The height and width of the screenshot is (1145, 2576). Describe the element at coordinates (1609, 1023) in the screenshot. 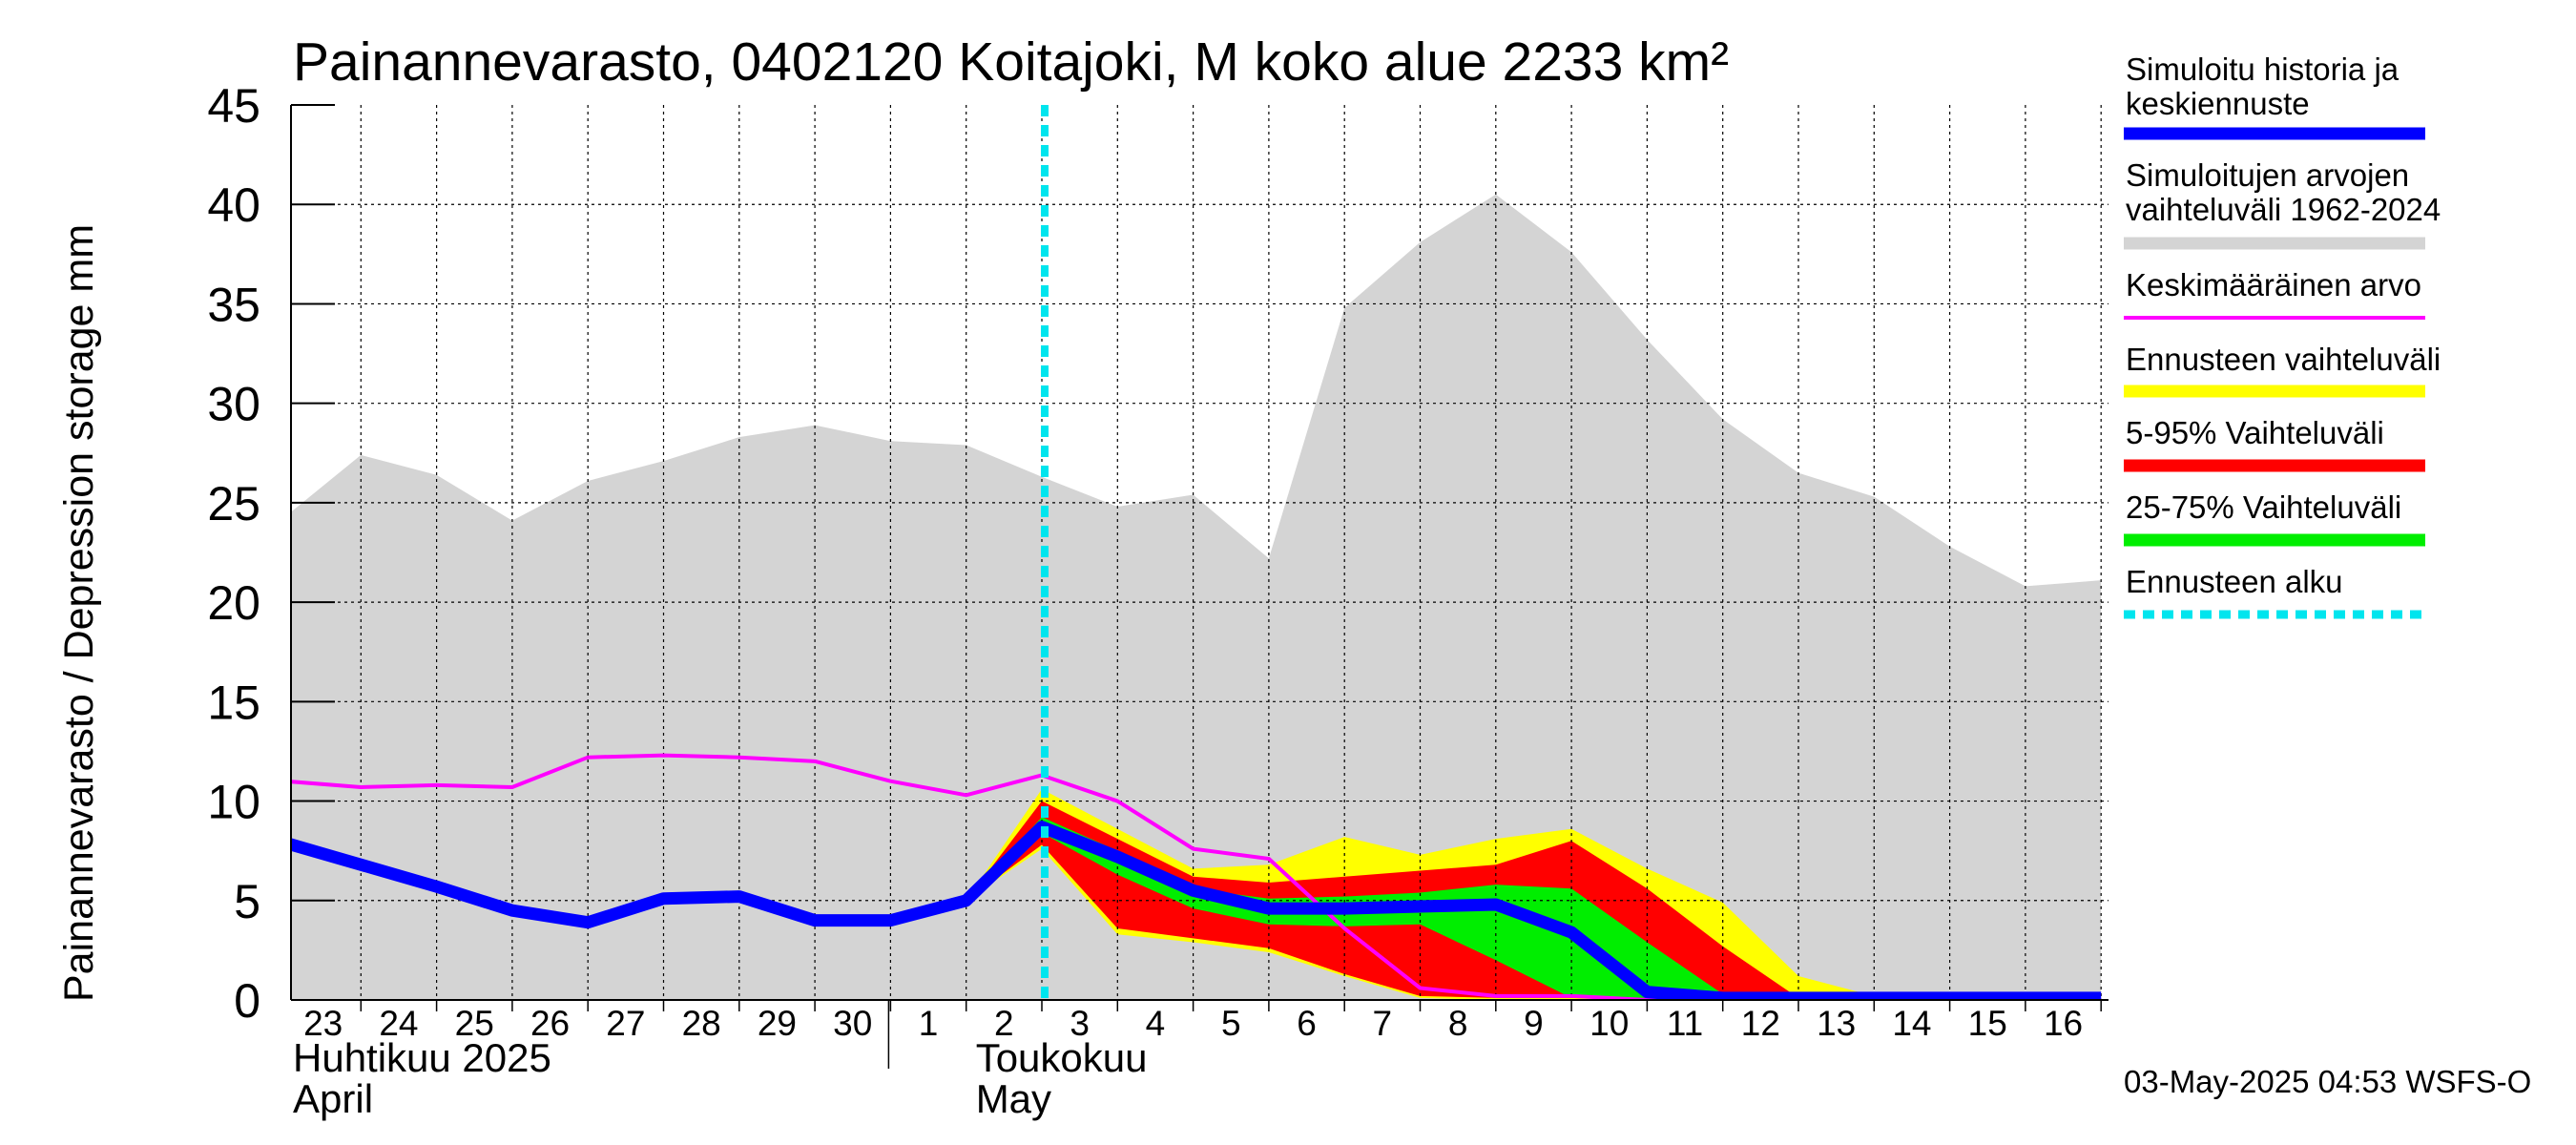

I see `x-tick-label: 10` at that location.